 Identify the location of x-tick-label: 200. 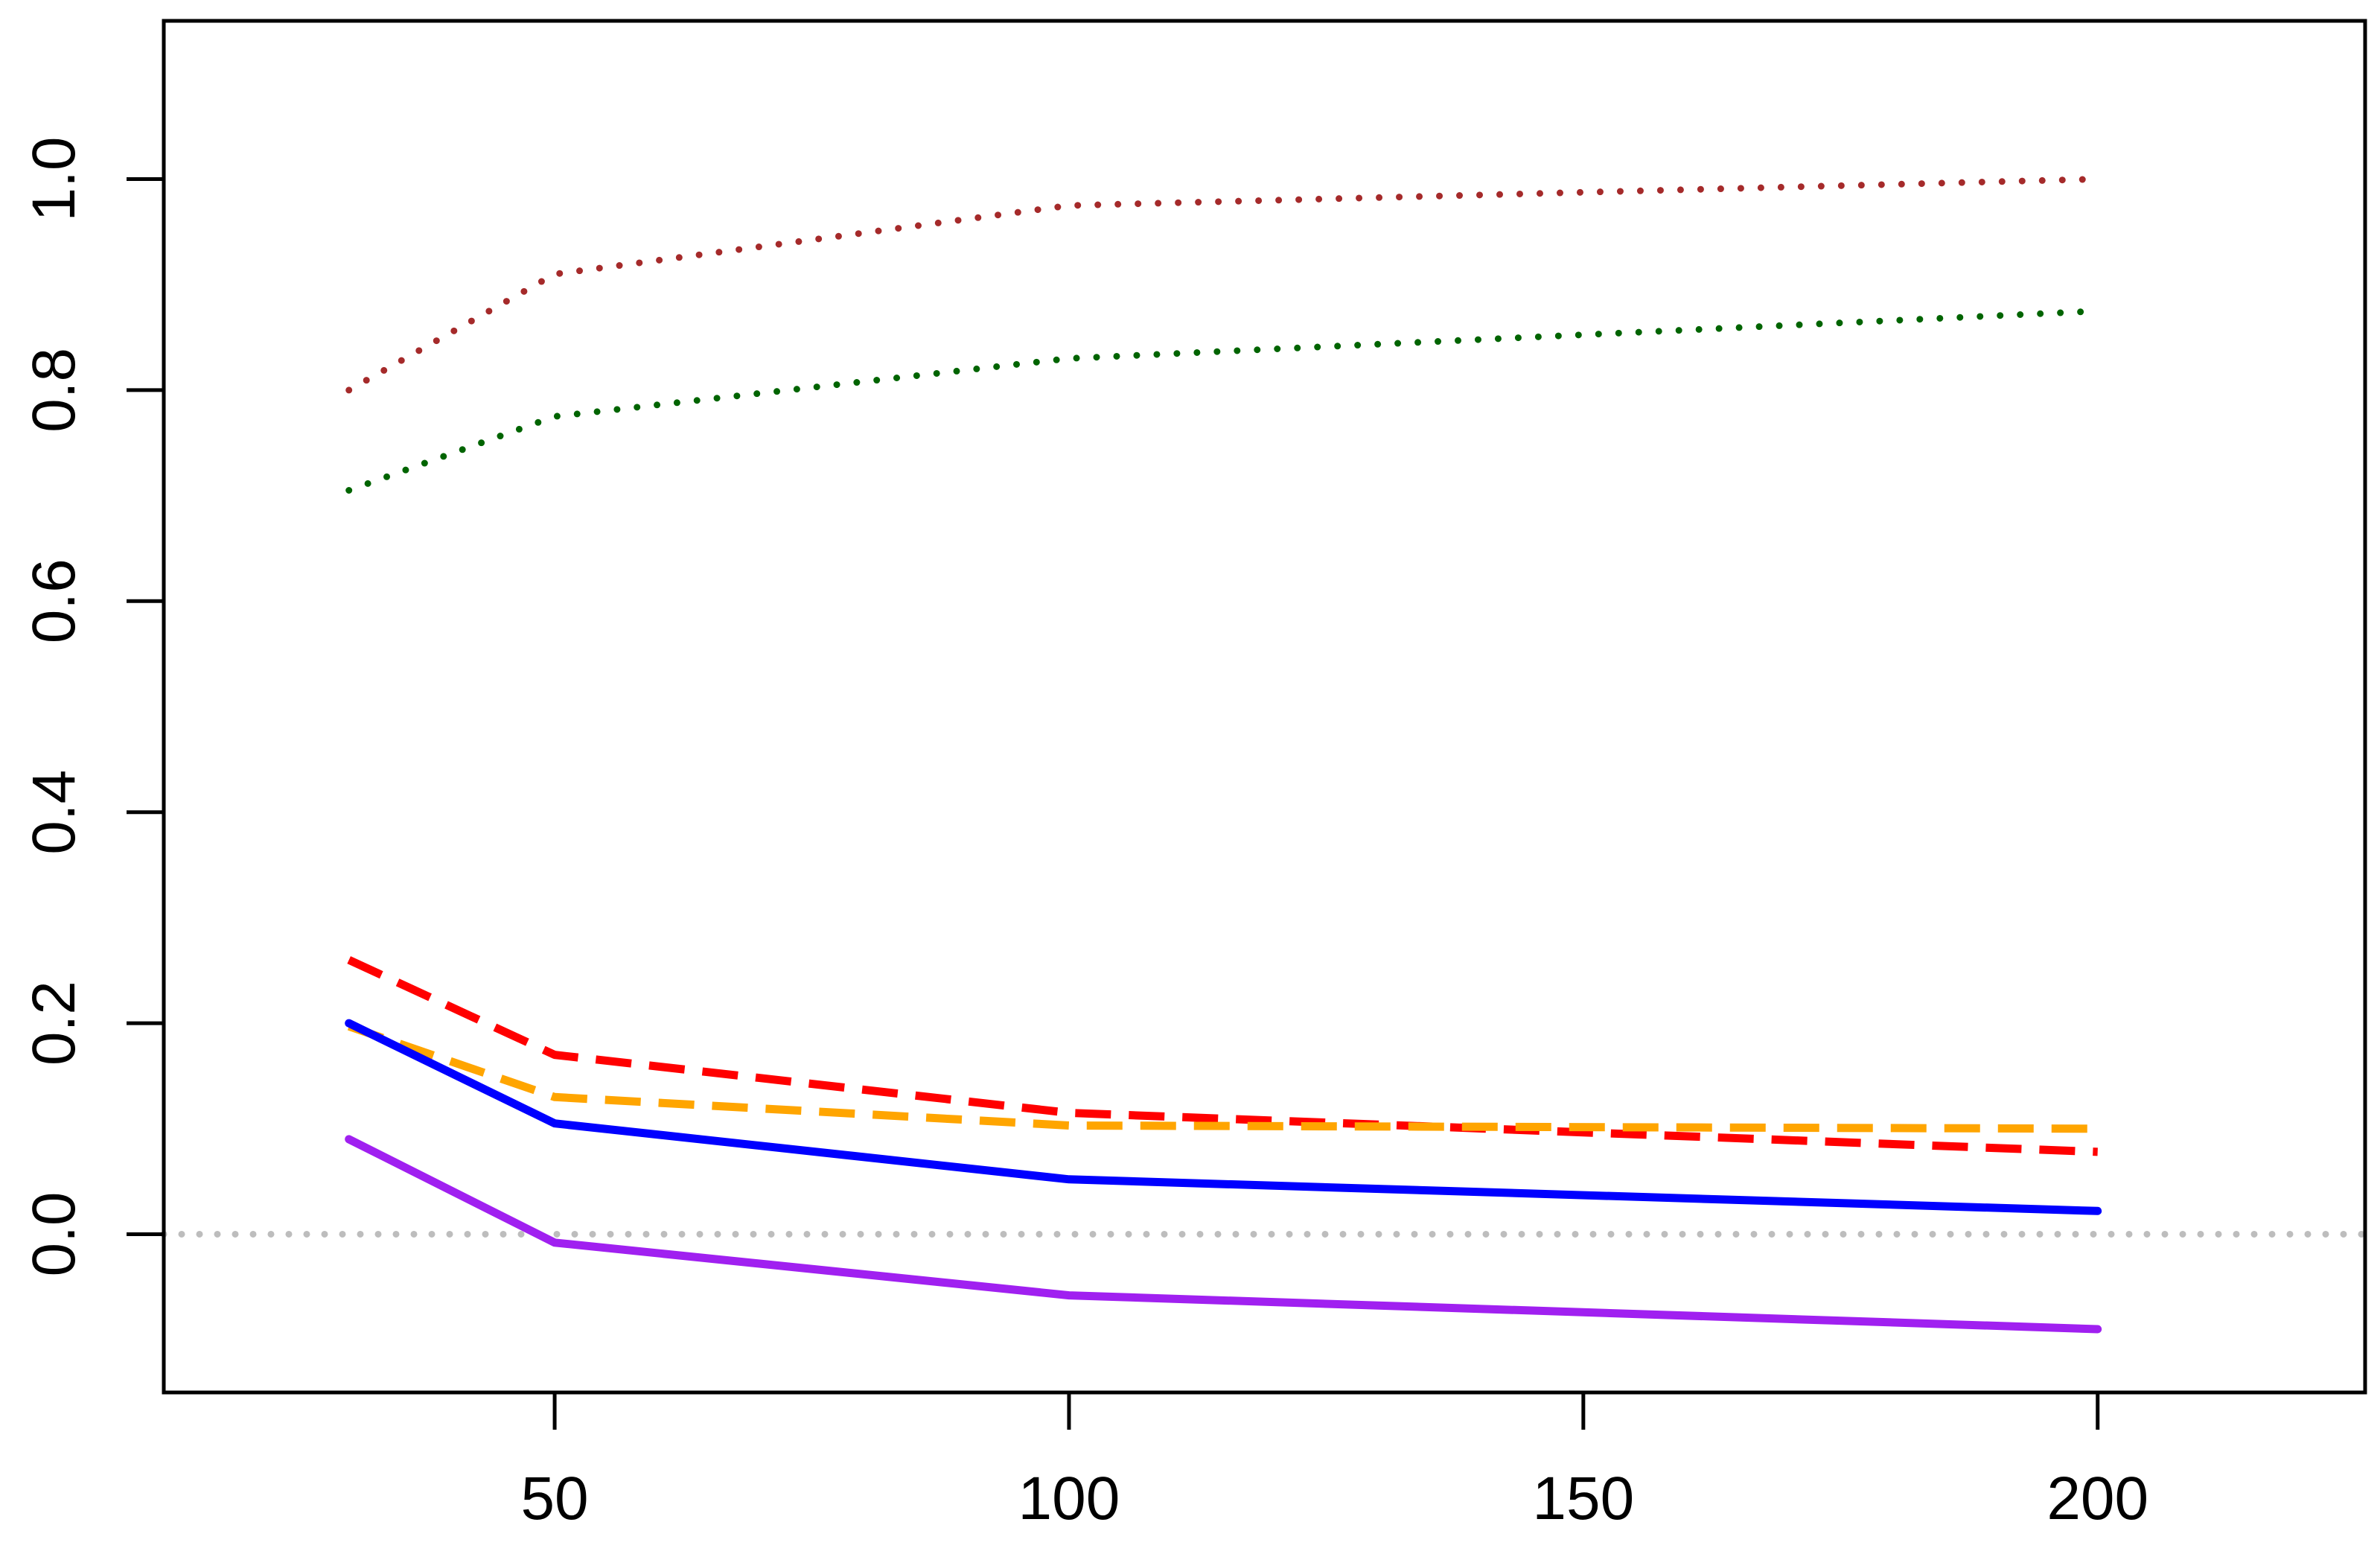
(2097, 1498).